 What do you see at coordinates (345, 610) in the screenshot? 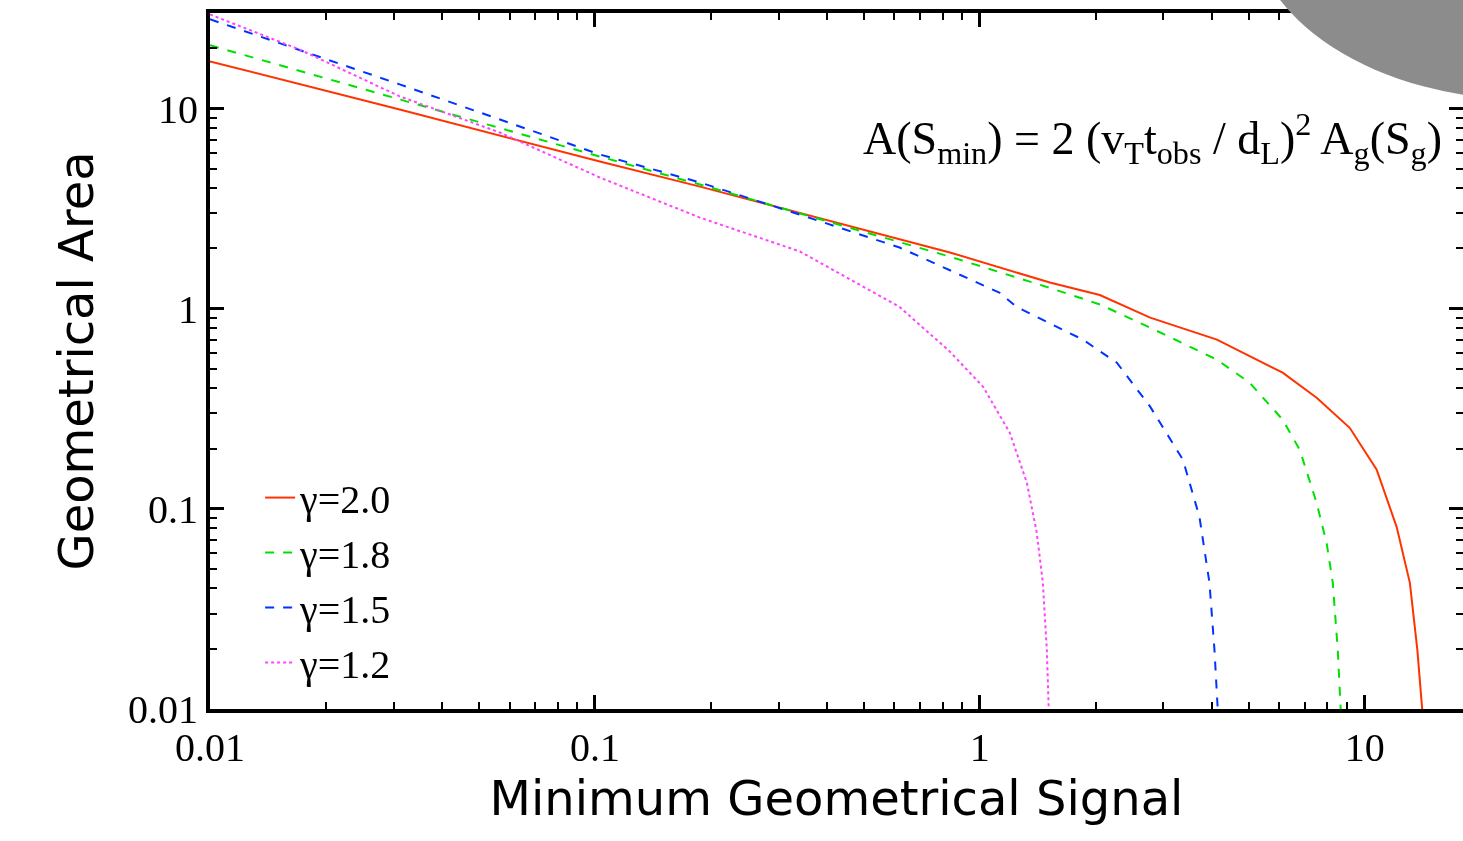
I see `legend-label: γ=1.5` at bounding box center [345, 610].